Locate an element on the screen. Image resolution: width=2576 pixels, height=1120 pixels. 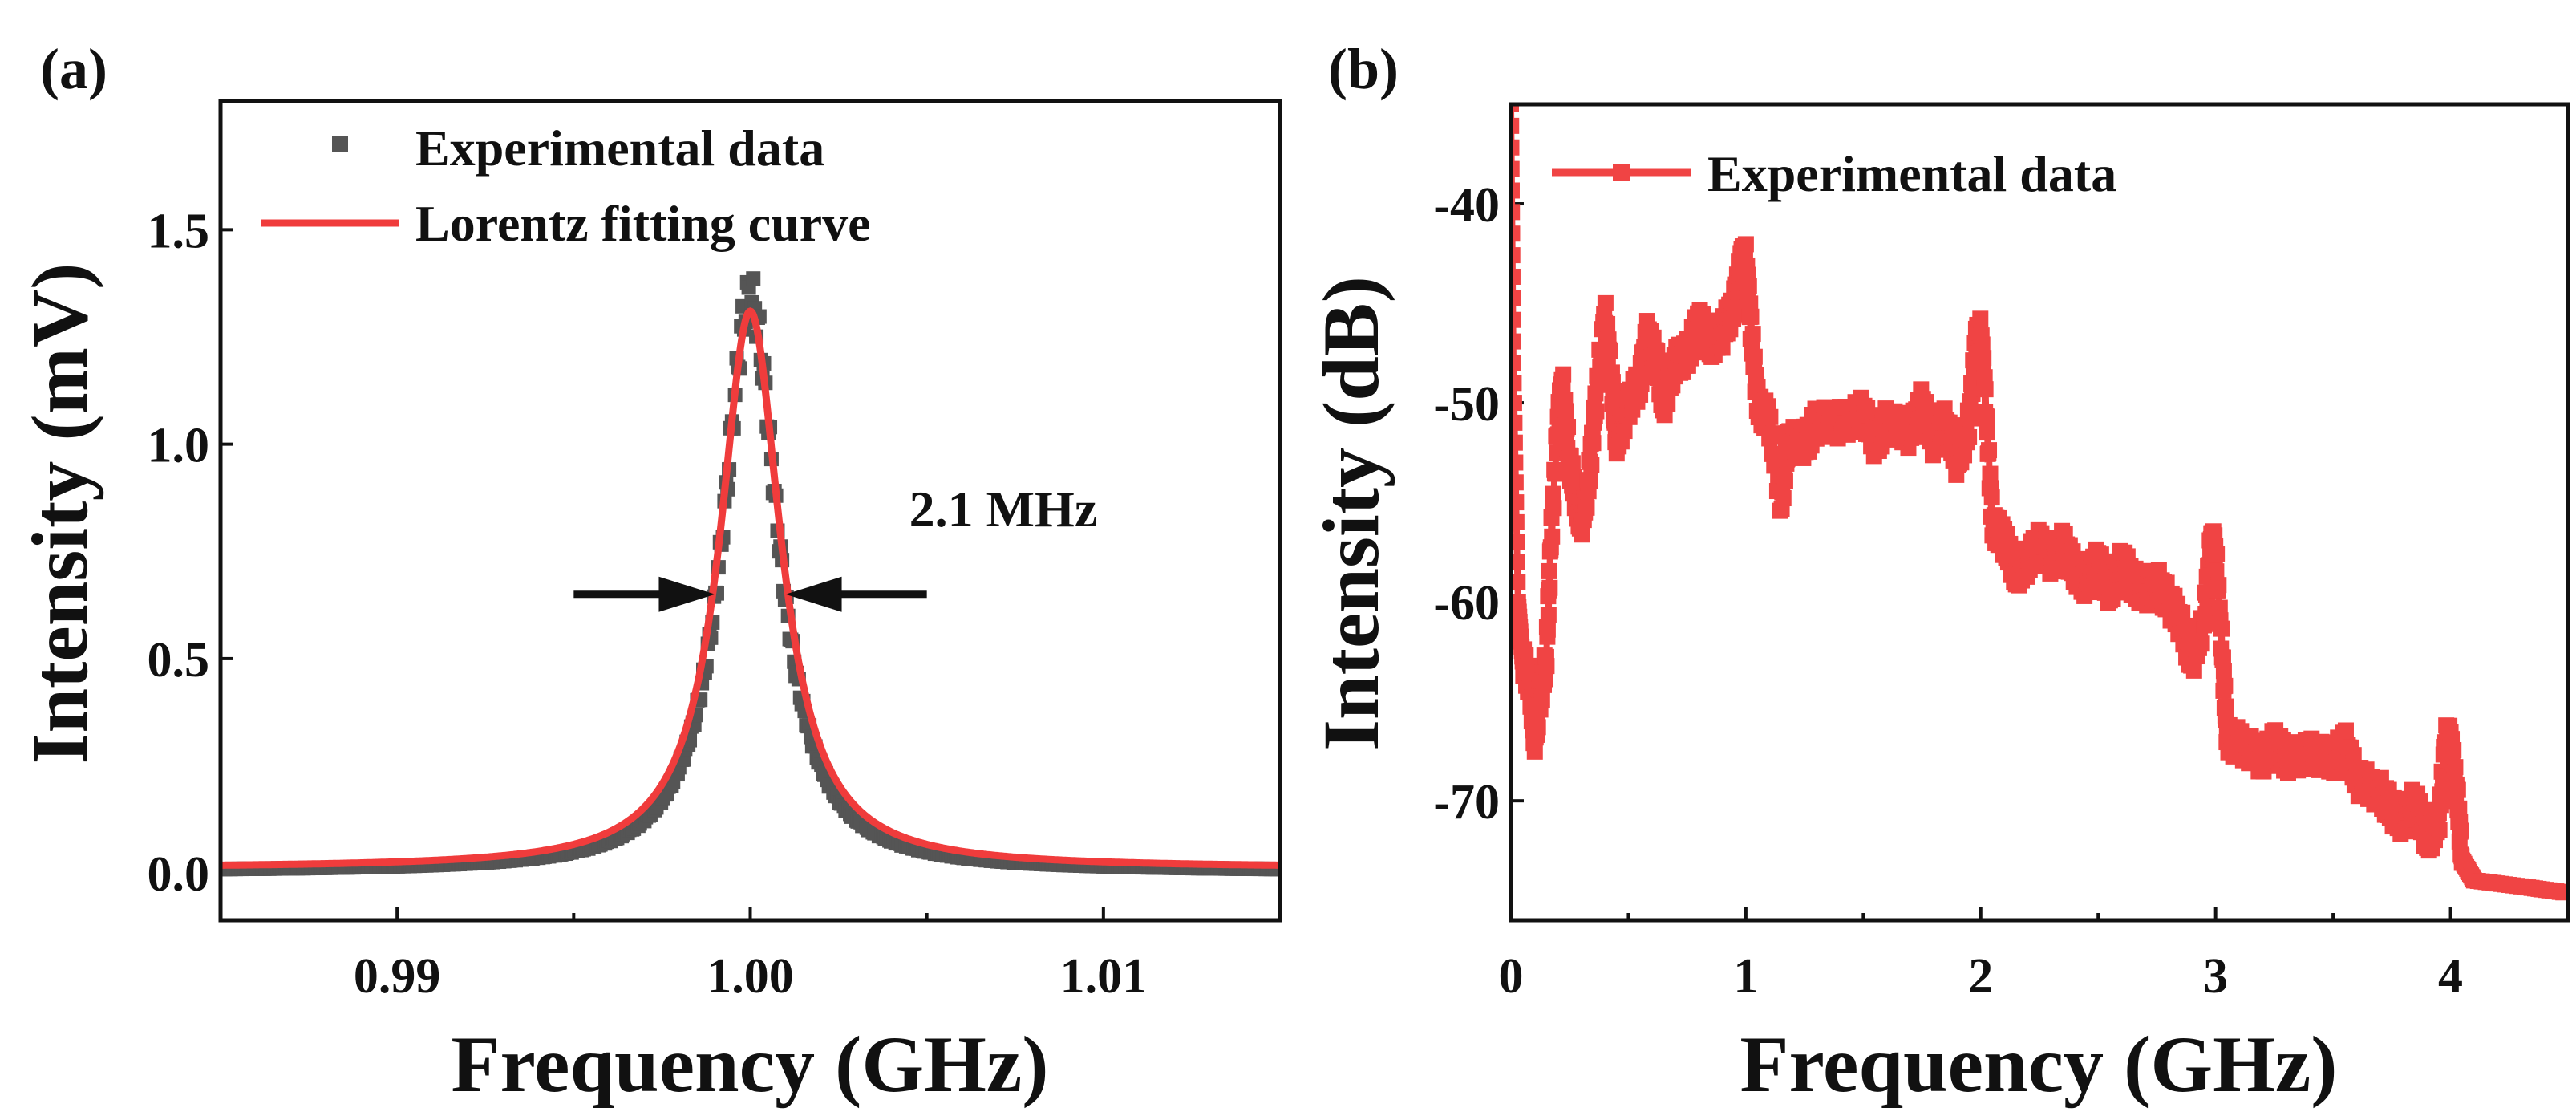
x-tick-label: 1 is located at coordinates (1745, 976).